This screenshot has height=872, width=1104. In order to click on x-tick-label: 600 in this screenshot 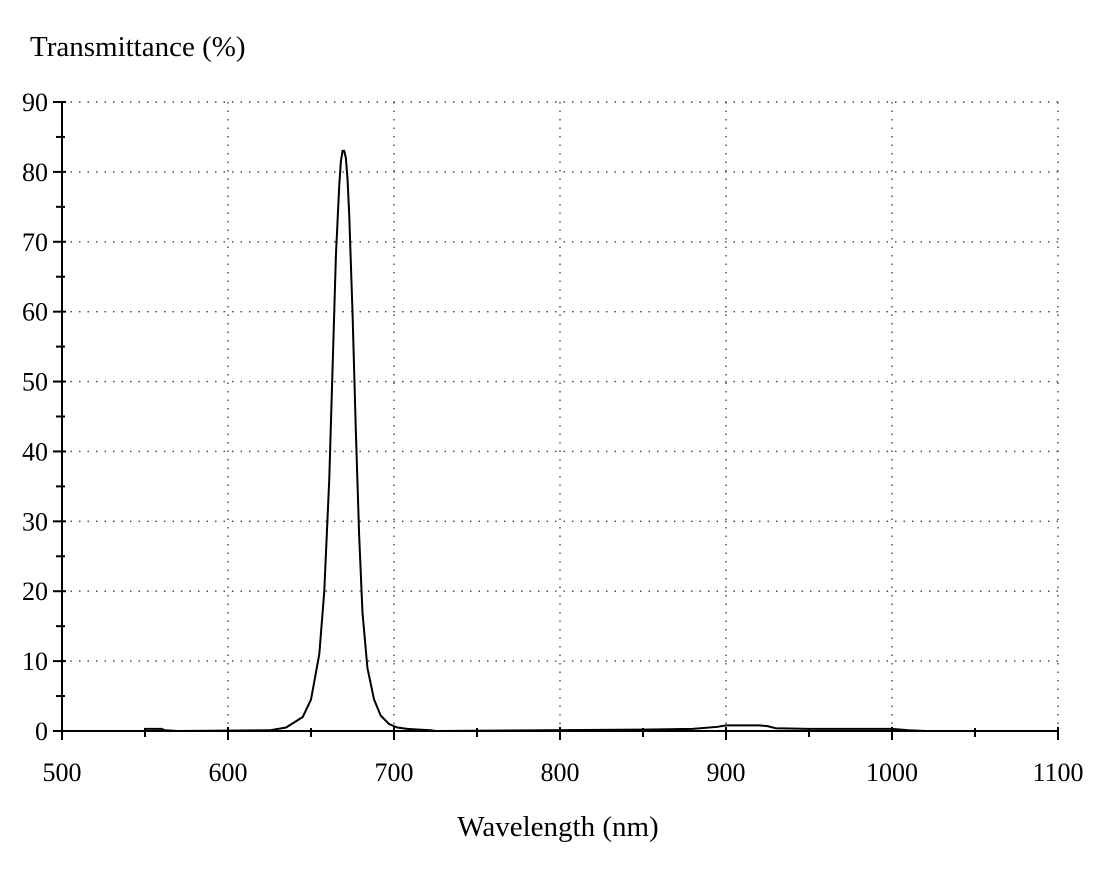, I will do `click(228, 772)`.